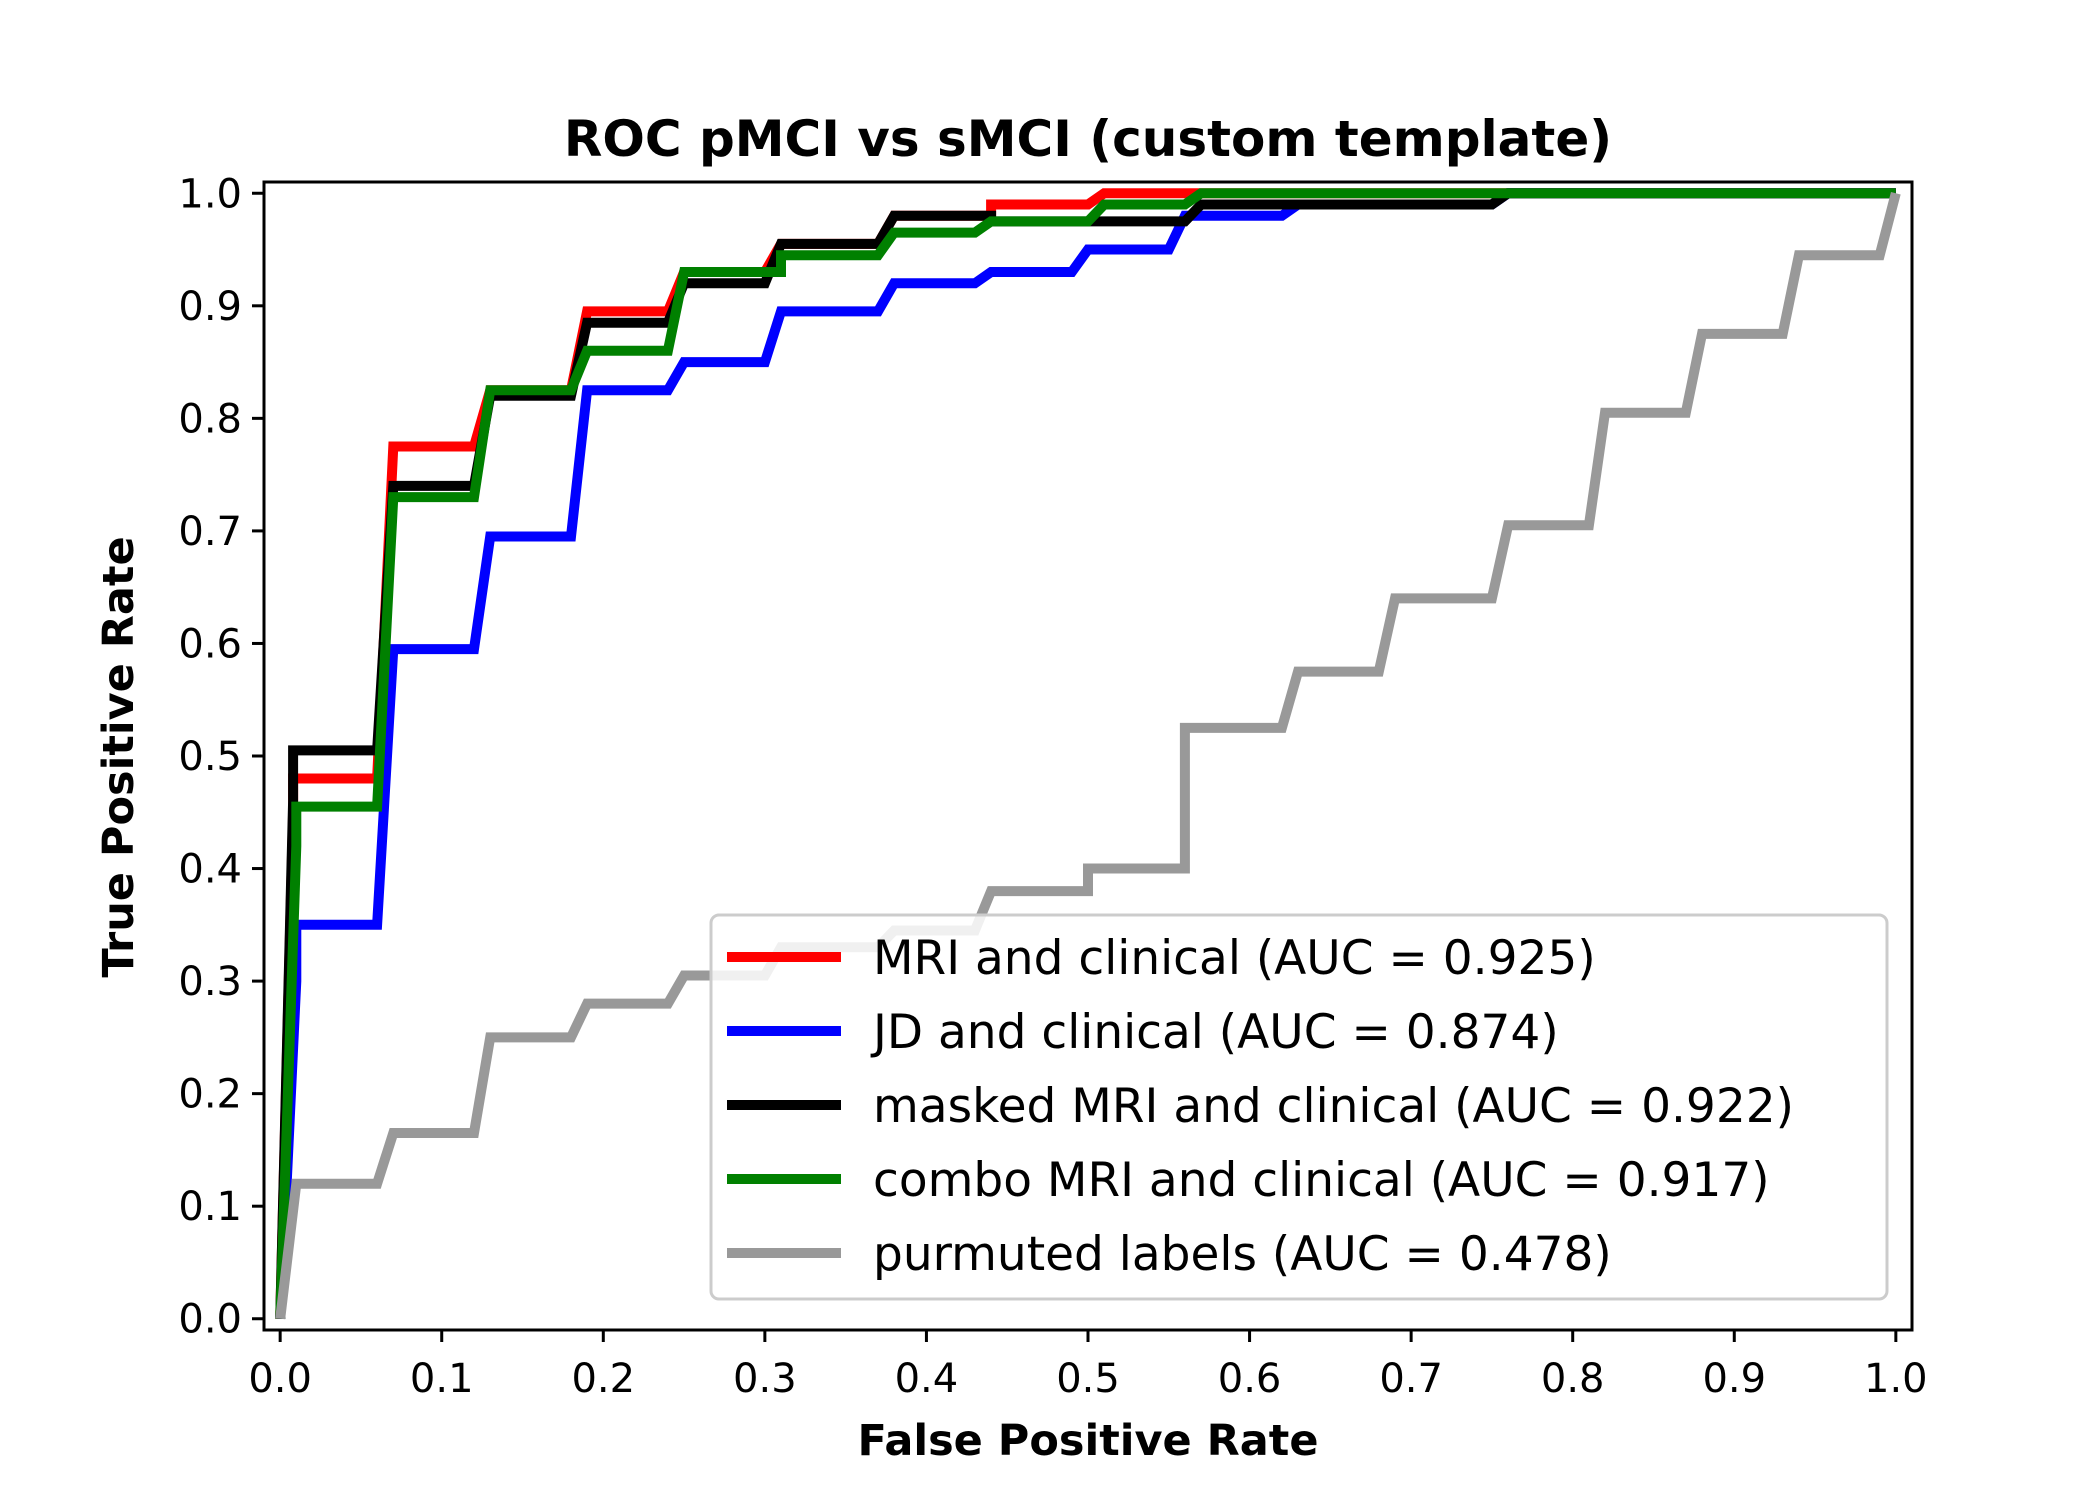 The image size is (2100, 1500). Describe the element at coordinates (603, 1379) in the screenshot. I see `x-tick-label: 0.2` at that location.